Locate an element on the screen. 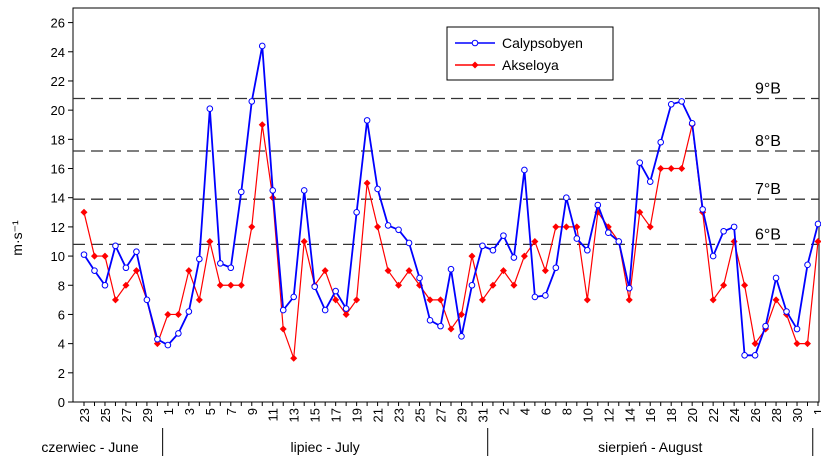 The image size is (821, 456). y-tick-label: 20 is located at coordinates (58, 110).